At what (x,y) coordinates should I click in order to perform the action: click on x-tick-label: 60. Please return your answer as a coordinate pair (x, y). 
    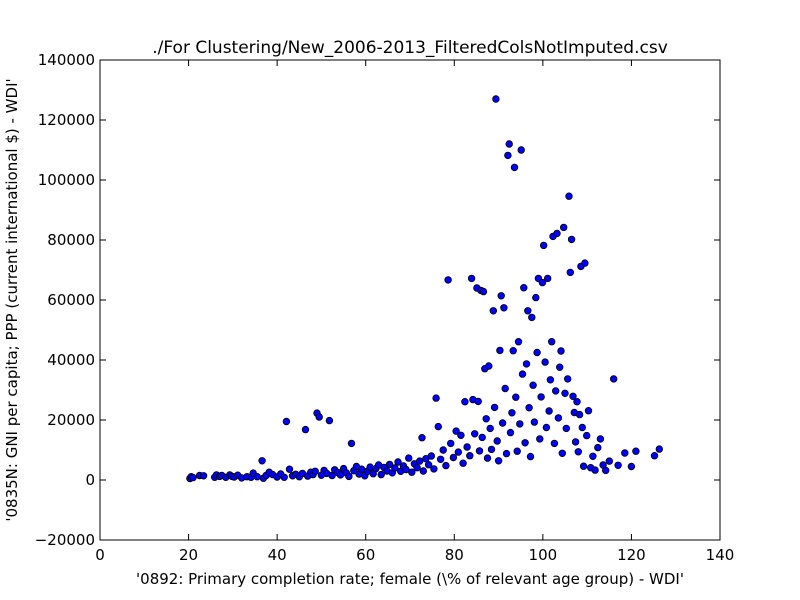
    Looking at the image, I should click on (365, 555).